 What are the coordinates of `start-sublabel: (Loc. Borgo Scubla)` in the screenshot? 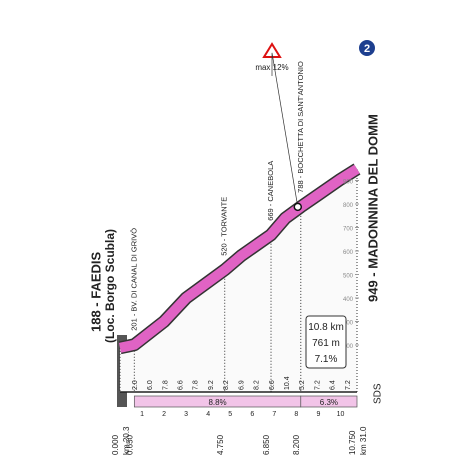 It's located at (110, 286).